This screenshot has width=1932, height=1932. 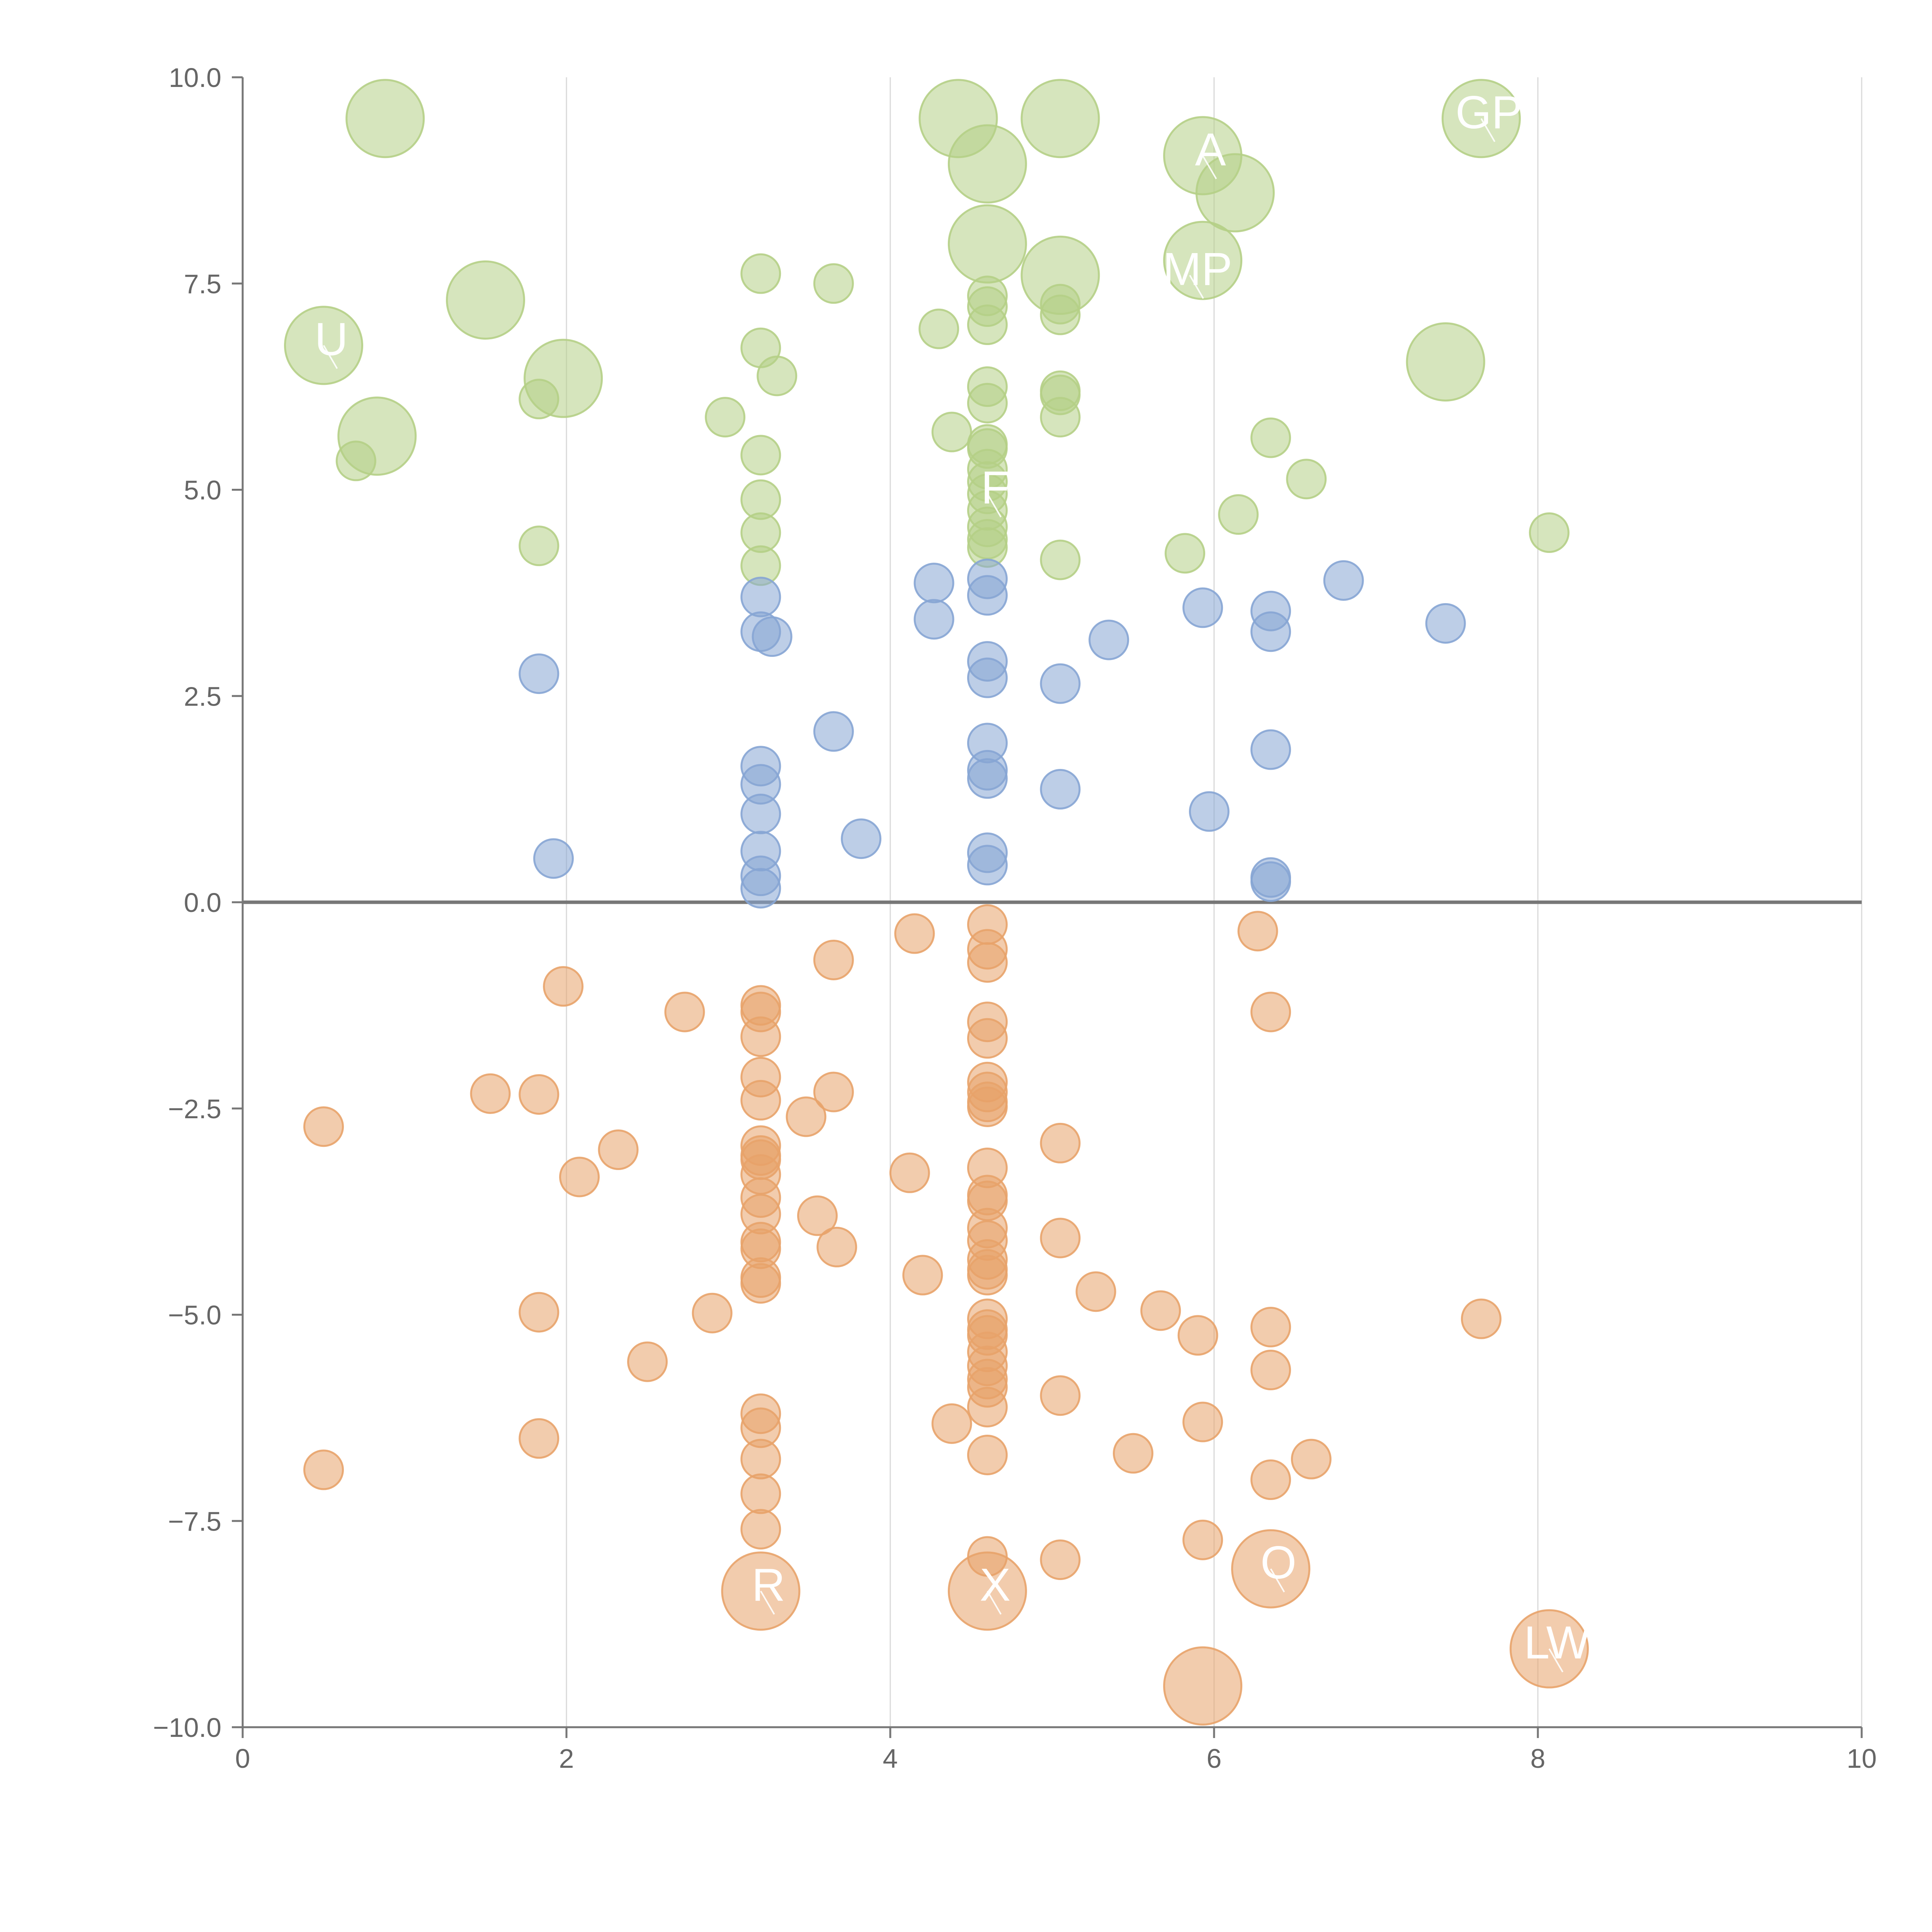 What do you see at coordinates (1278, 1562) in the screenshot?
I see `bubble-label: O` at bounding box center [1278, 1562].